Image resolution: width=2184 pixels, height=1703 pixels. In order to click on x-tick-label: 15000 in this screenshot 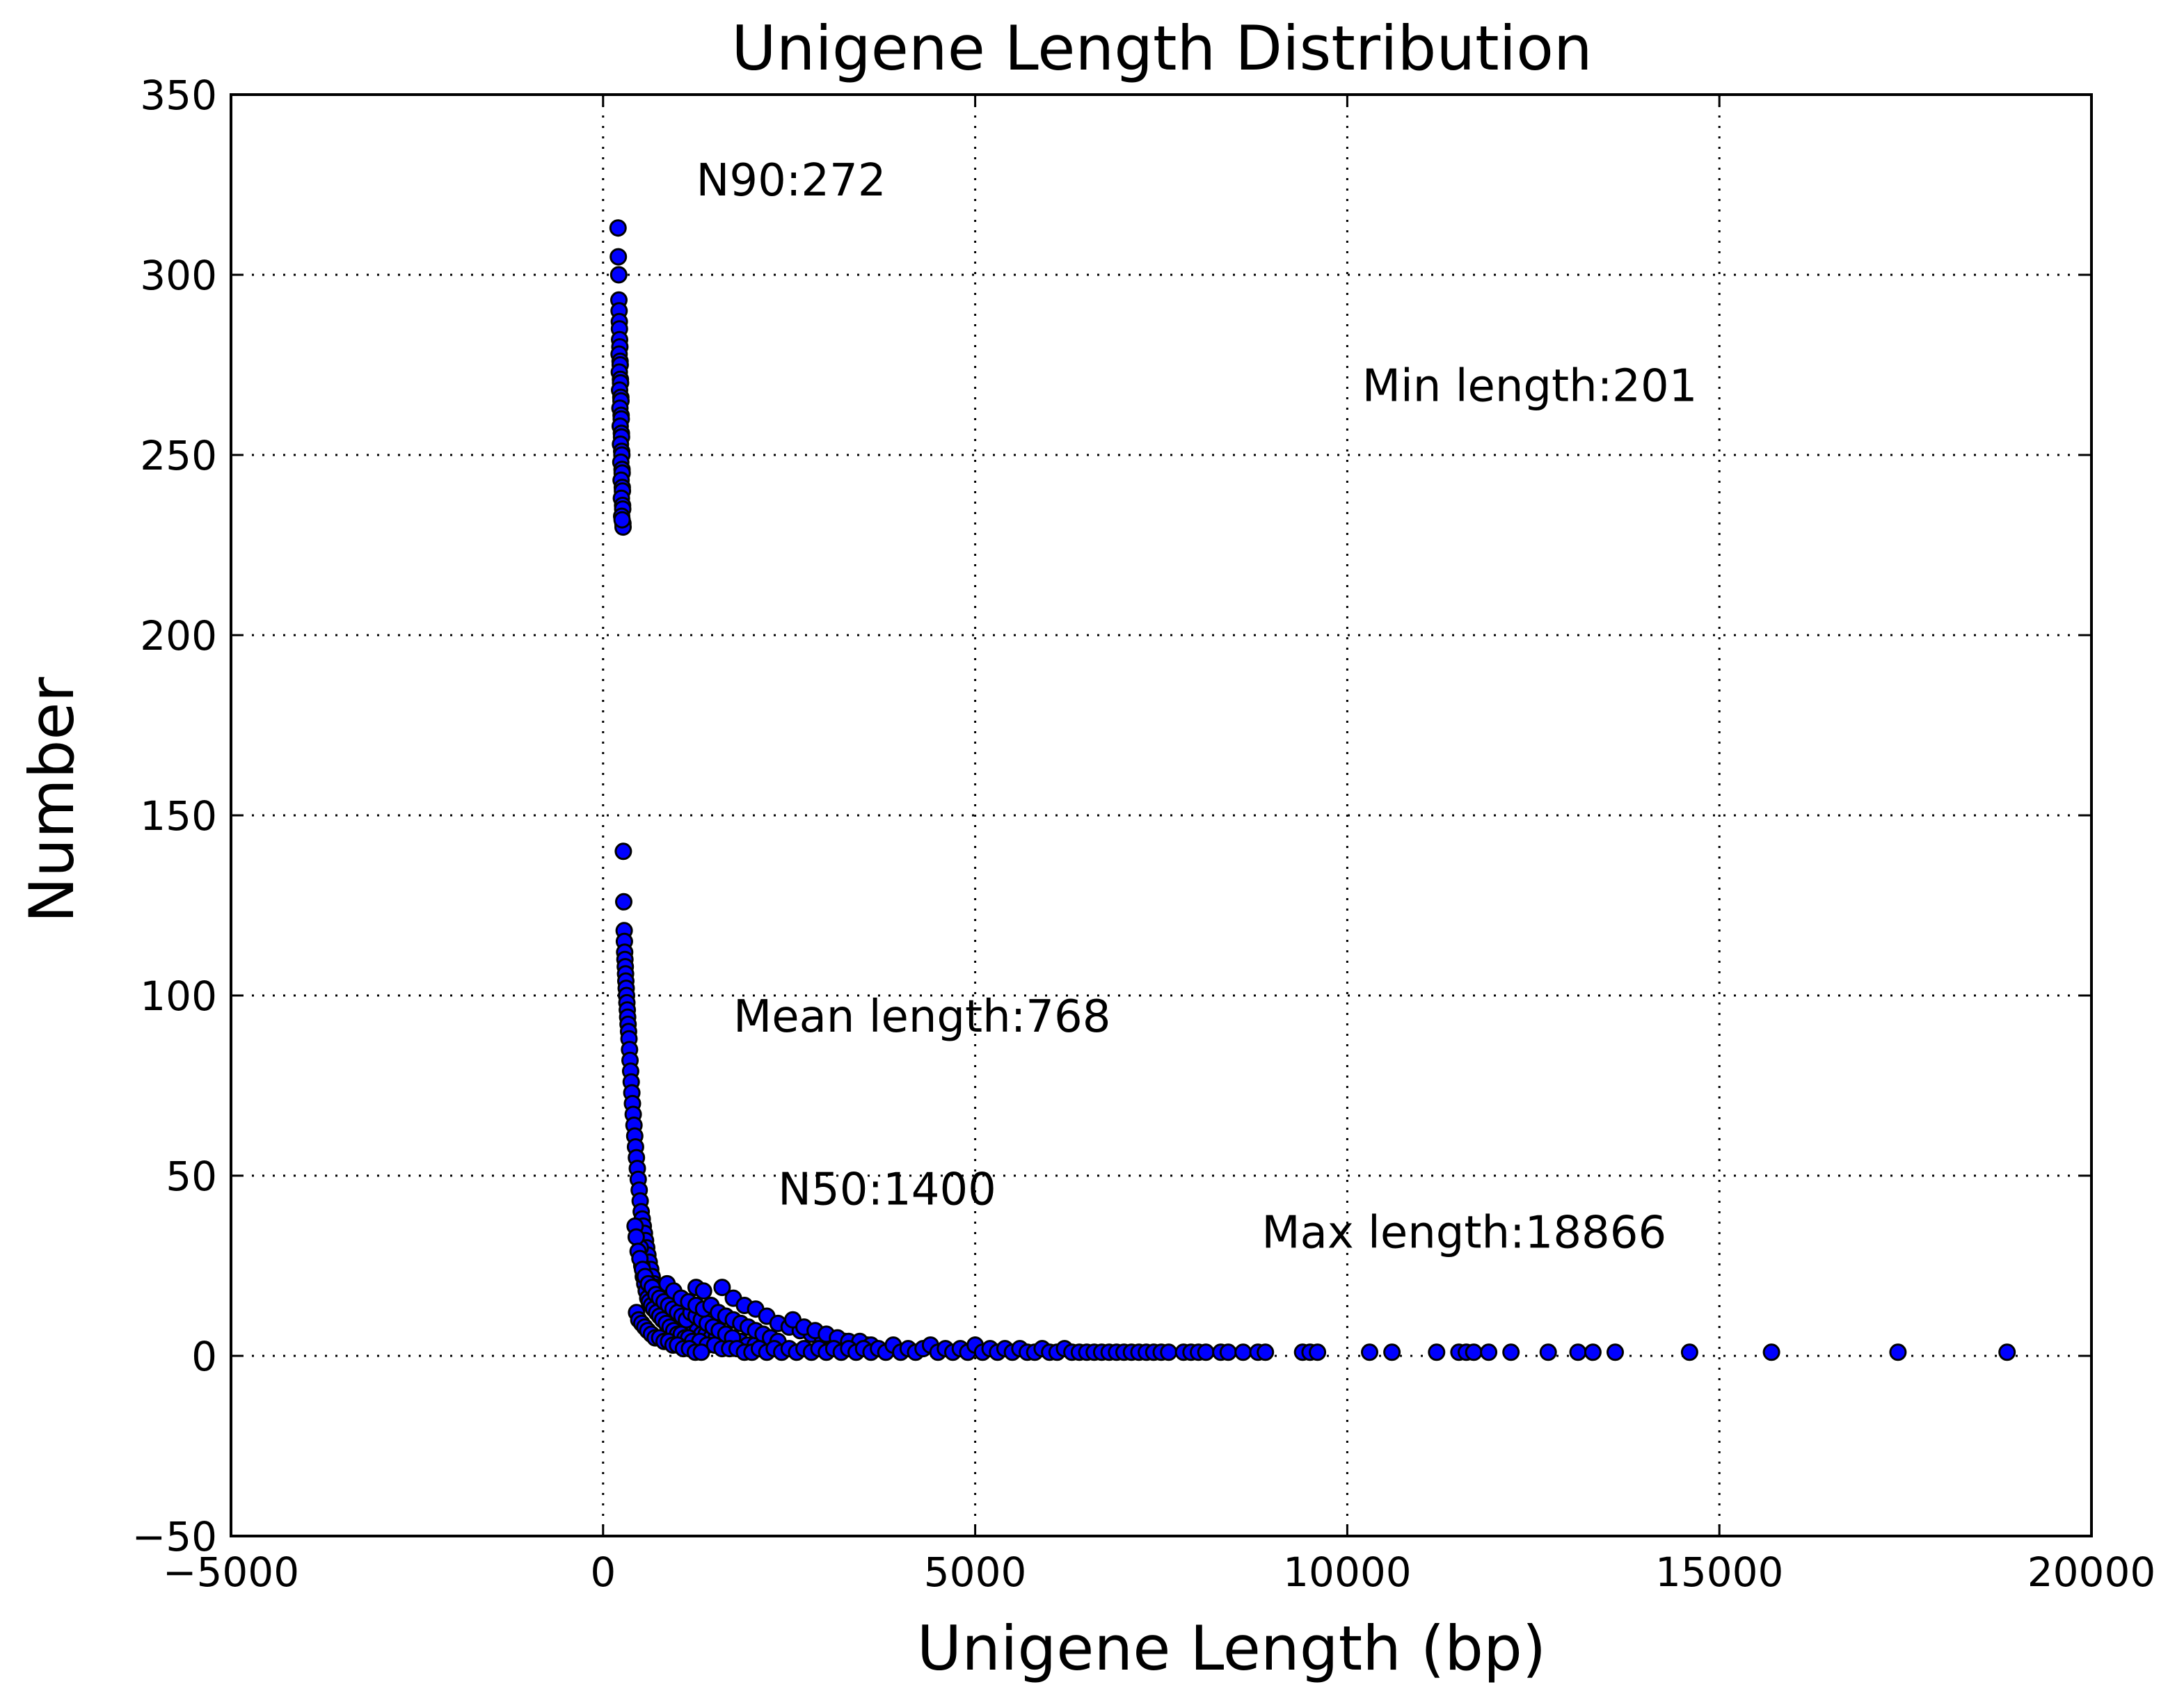, I will do `click(1719, 1572)`.